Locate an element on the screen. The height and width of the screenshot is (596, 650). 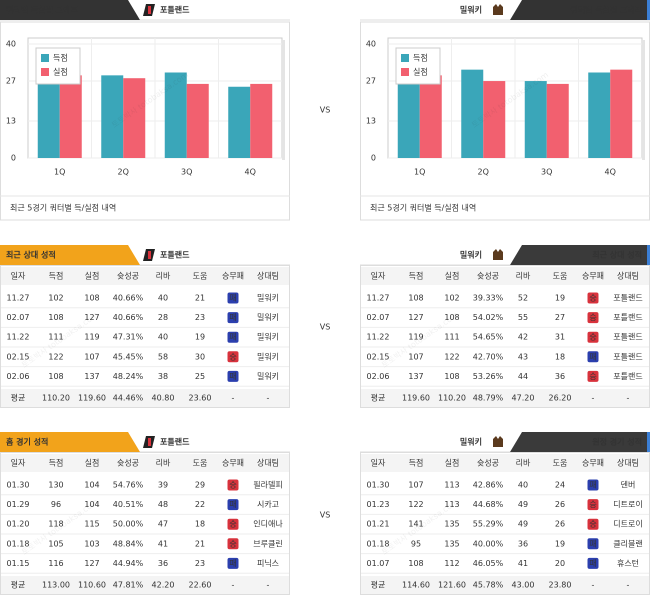
table-cell: 26 is located at coordinates (560, 504).